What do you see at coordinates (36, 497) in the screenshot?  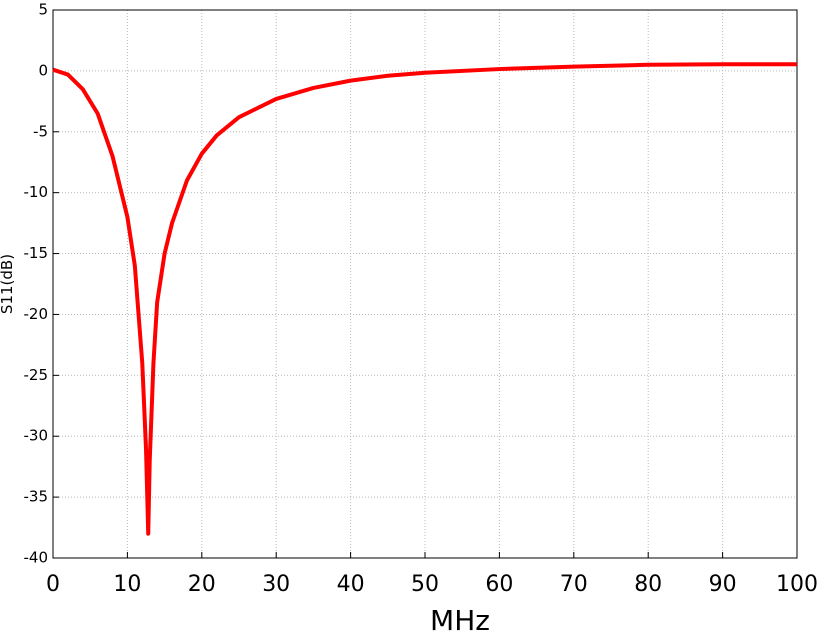 I see `y-tick-label: -35` at bounding box center [36, 497].